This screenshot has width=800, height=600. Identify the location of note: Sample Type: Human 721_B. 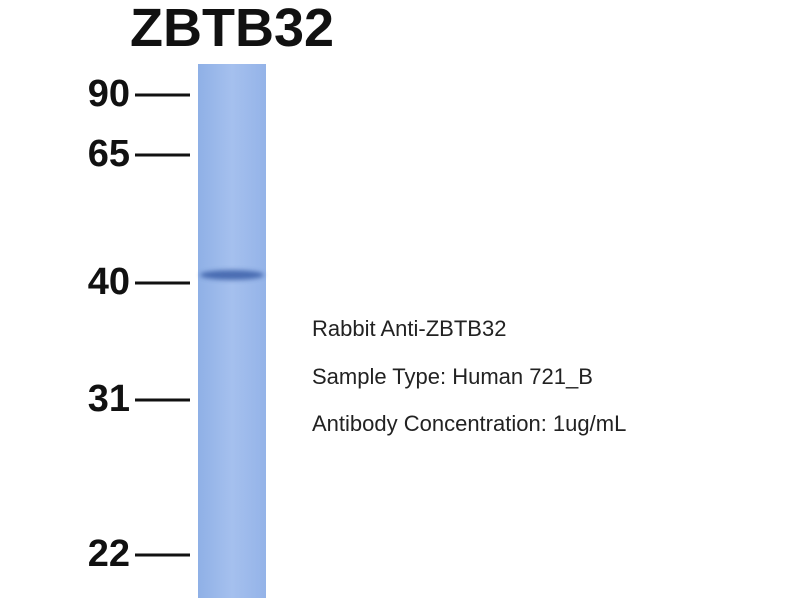
(452, 376).